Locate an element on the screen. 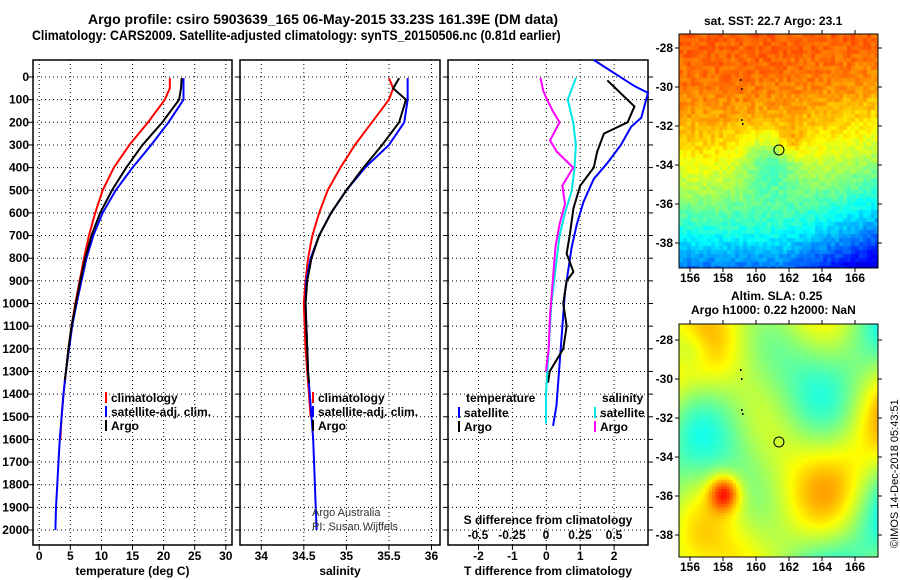  y-tick-label: 1200 is located at coordinates (15, 349).